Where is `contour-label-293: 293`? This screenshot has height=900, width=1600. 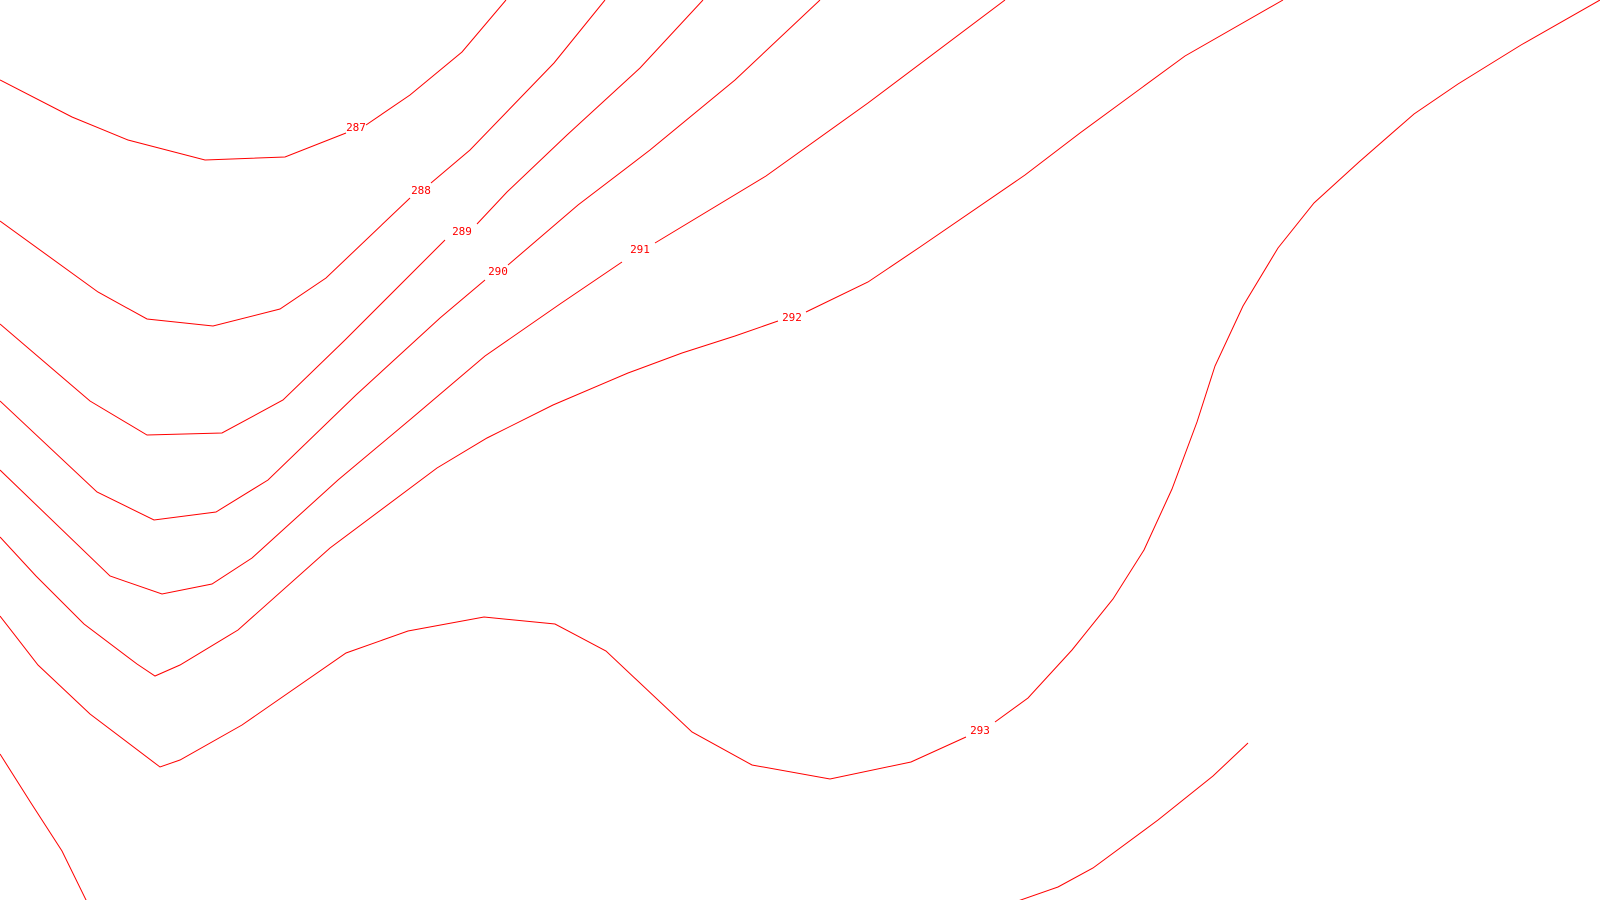
contour-label-293: 293 is located at coordinates (980, 730).